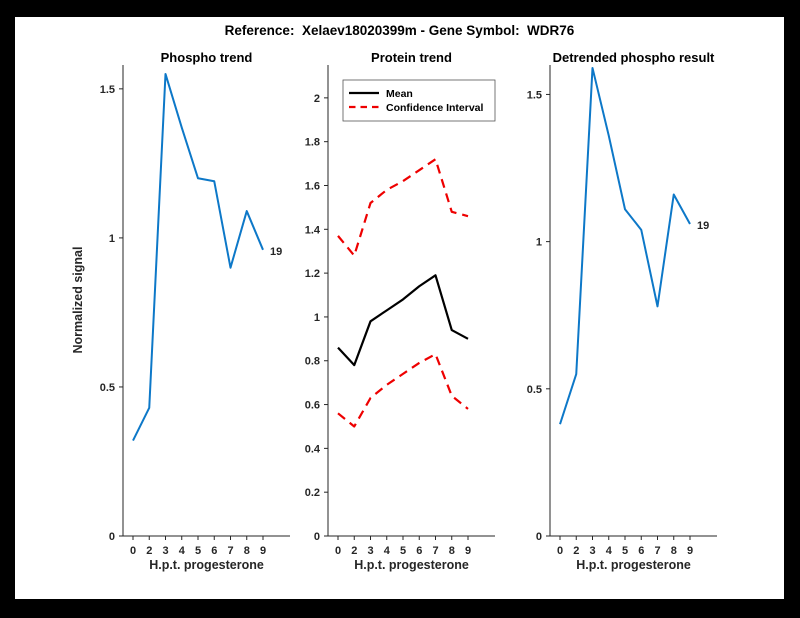 Image resolution: width=800 pixels, height=618 pixels. What do you see at coordinates (403, 207) in the screenshot?
I see `series-confidence-interval-upper` at bounding box center [403, 207].